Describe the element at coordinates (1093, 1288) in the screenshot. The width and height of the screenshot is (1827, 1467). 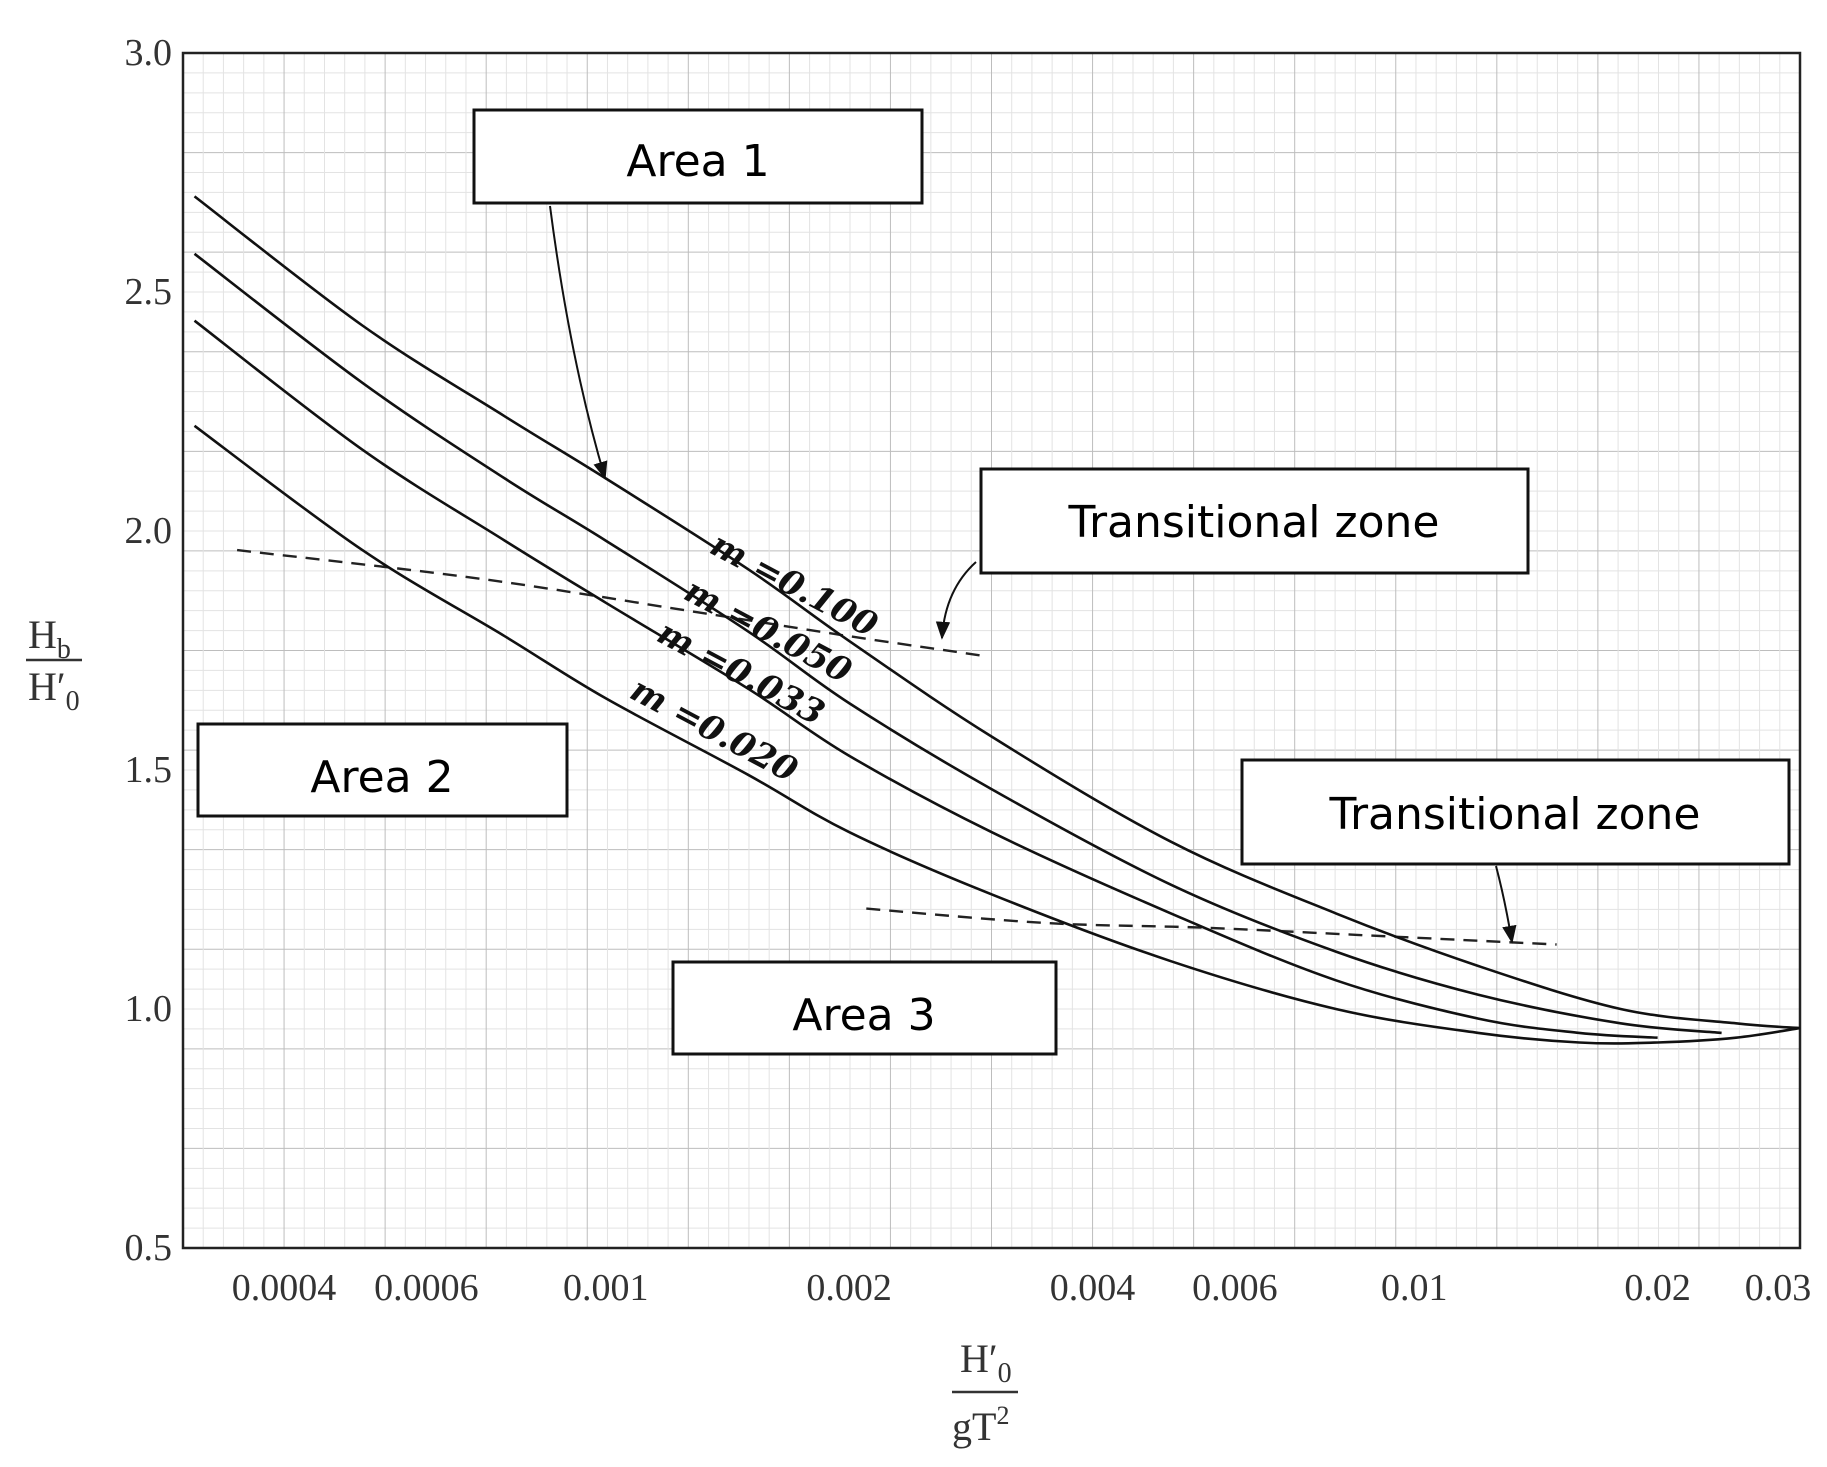
I see `x-tick-label: 0.004` at that location.